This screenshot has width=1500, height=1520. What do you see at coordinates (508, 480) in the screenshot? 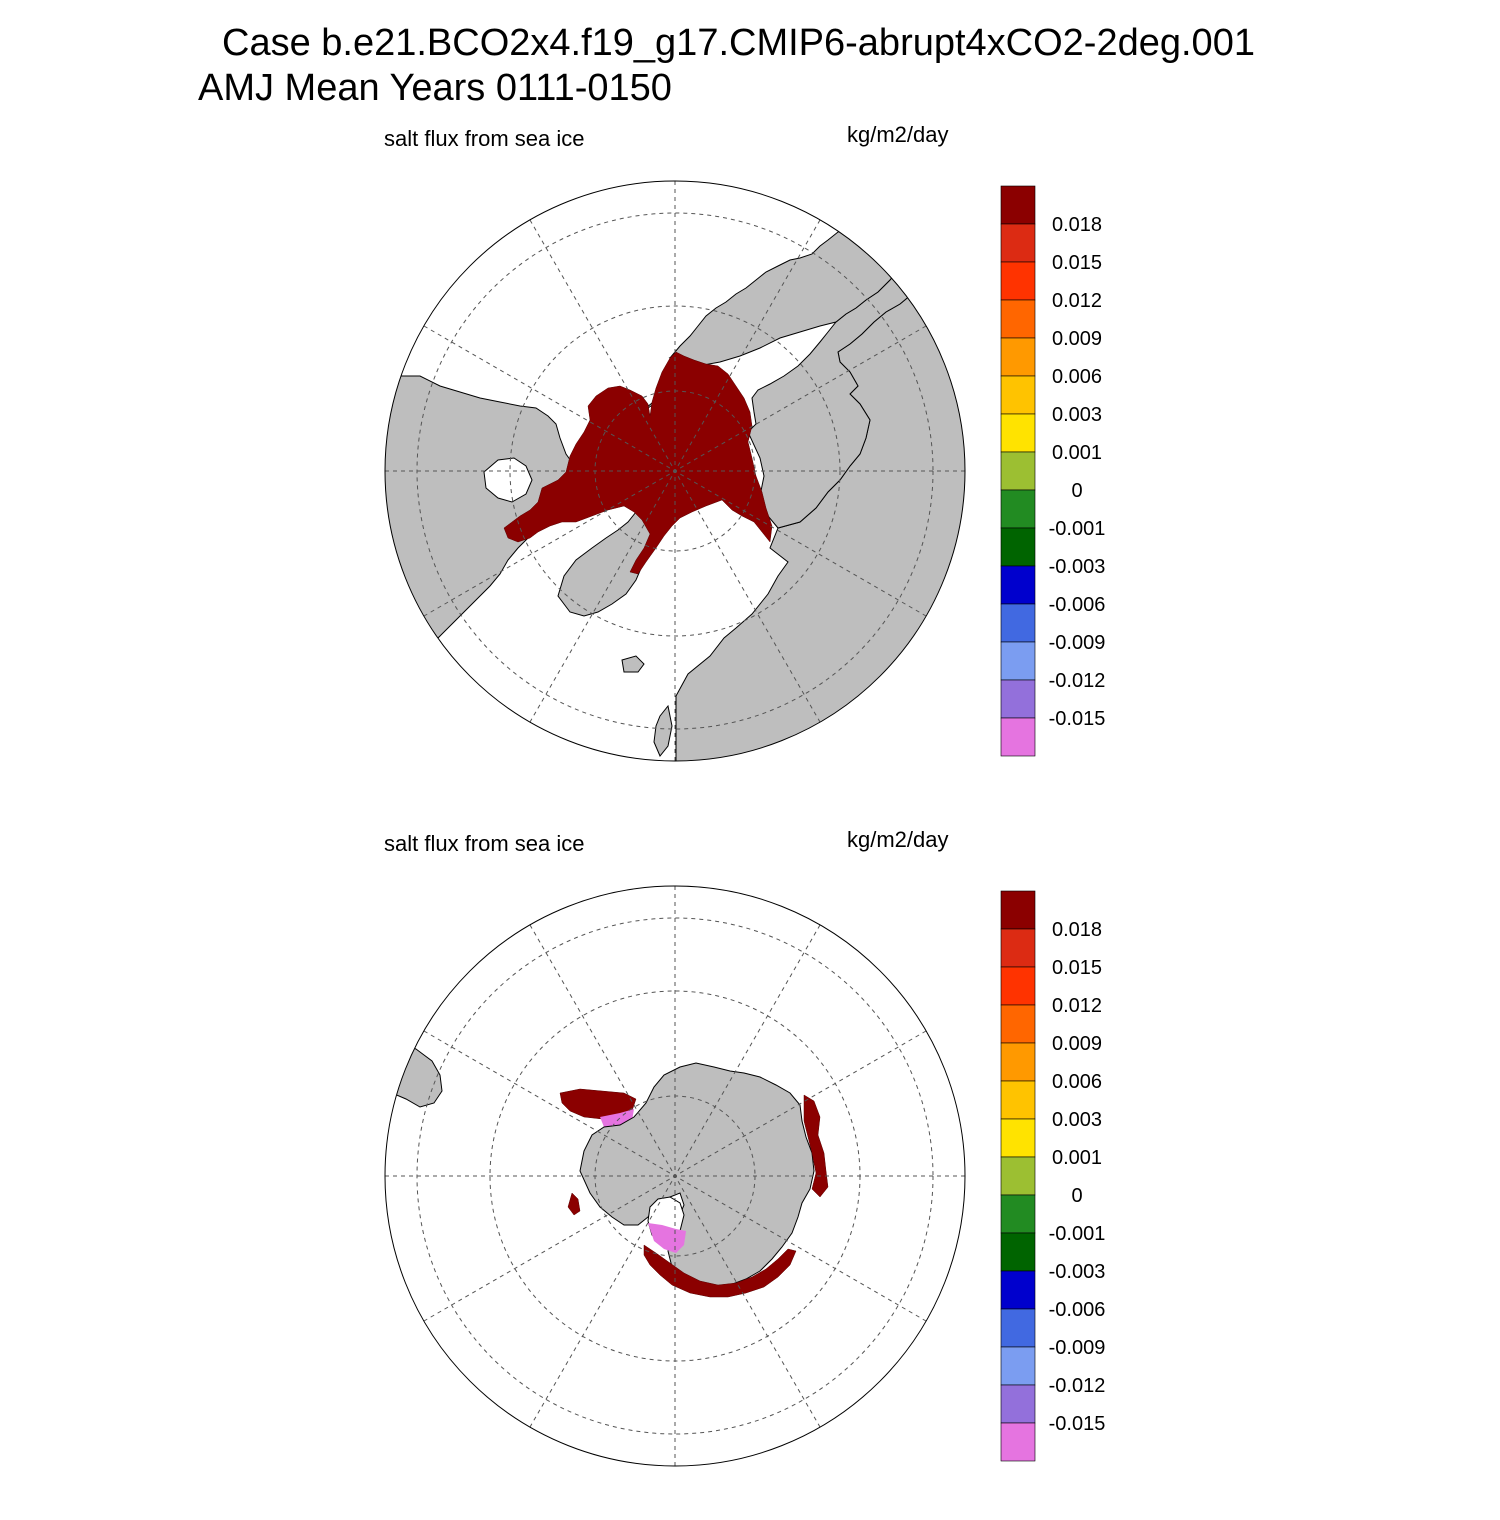
I see `north-hudson-bay` at bounding box center [508, 480].